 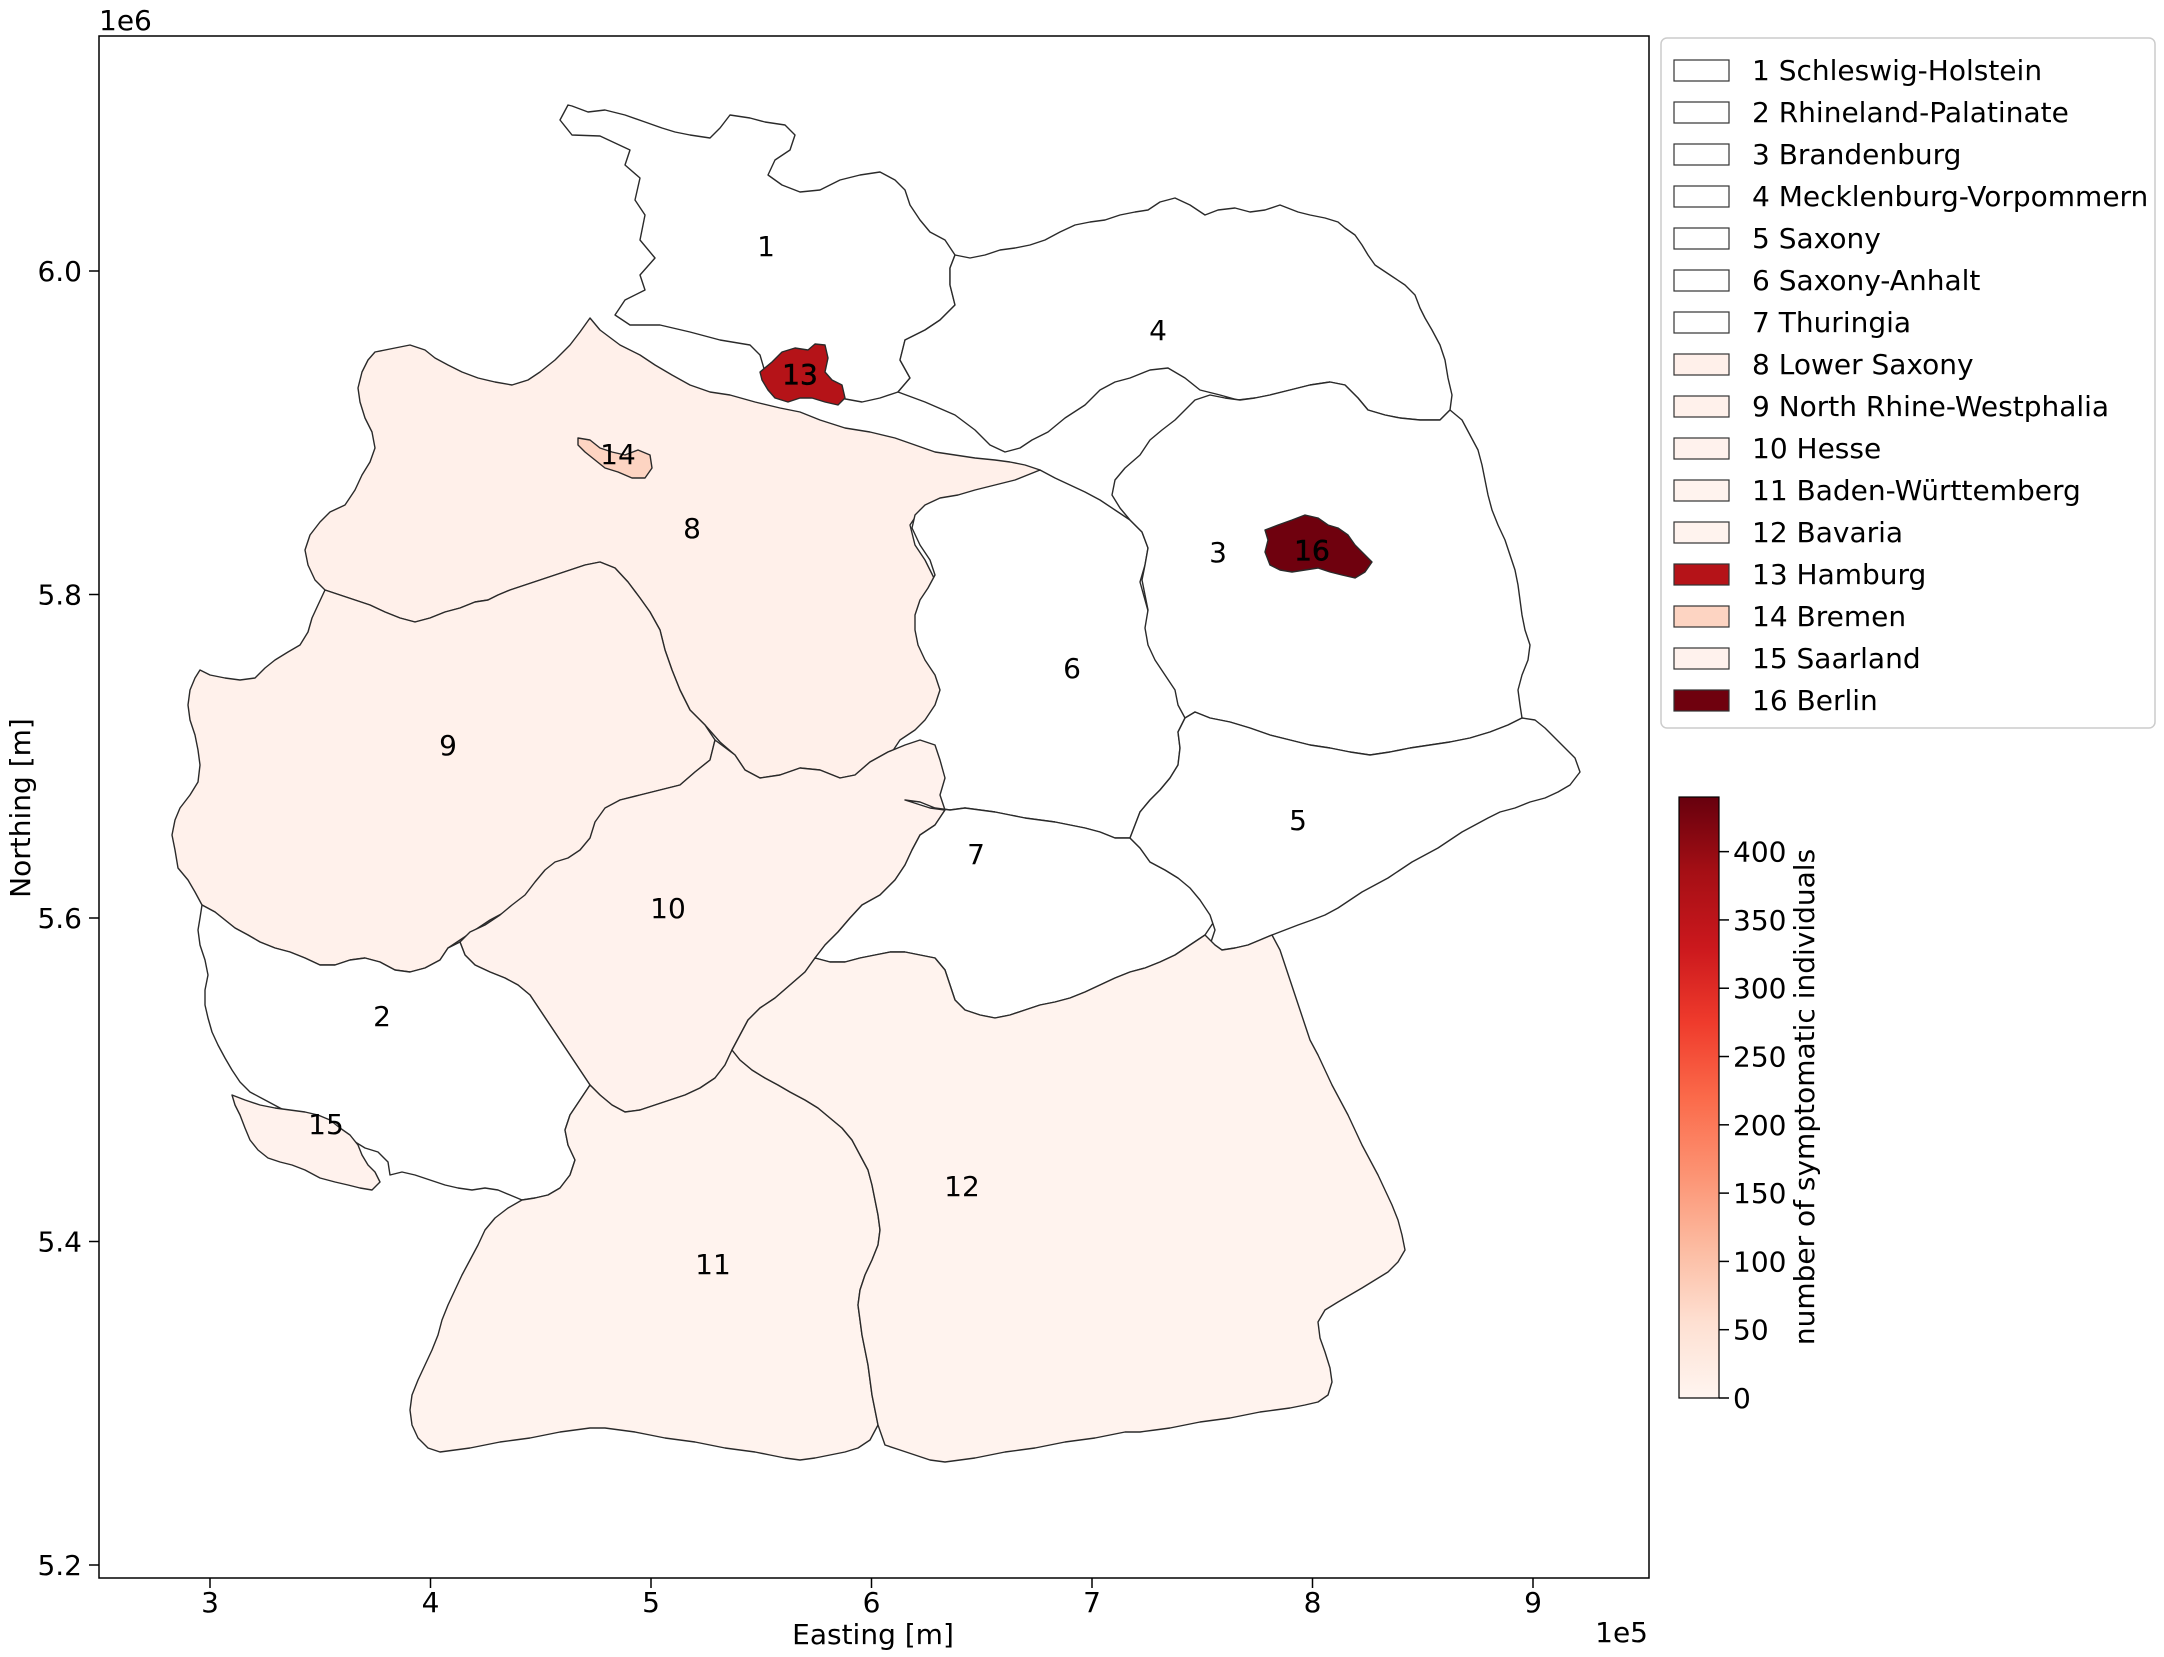 I want to click on region-label-10: 10, so click(x=668, y=908).